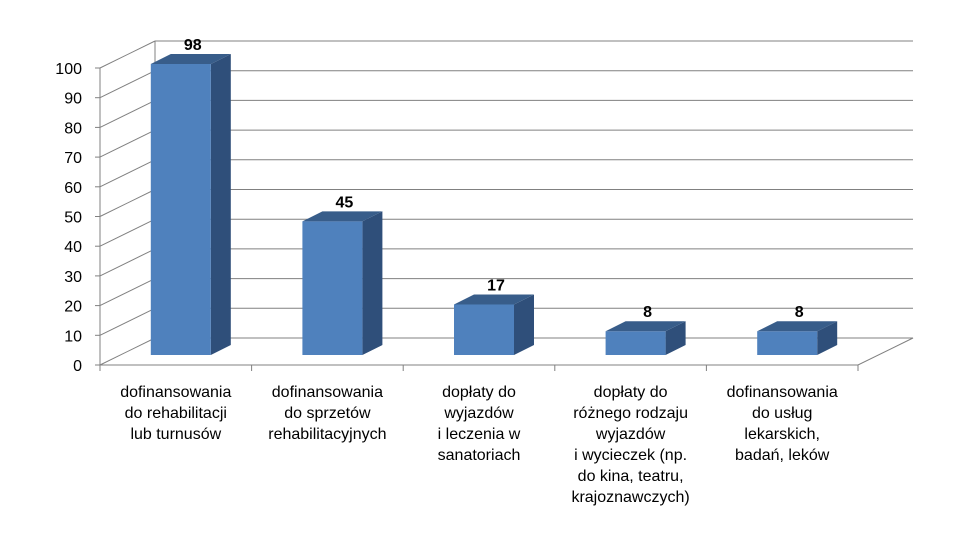 The image size is (972, 548). I want to click on data-label: 17, so click(496, 286).